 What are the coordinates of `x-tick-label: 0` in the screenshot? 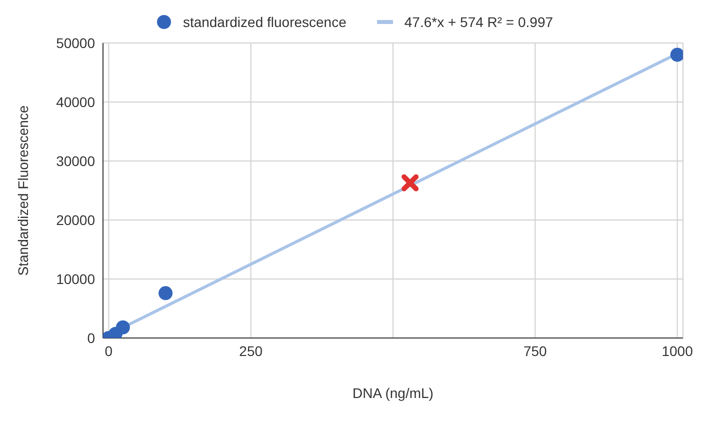 It's located at (108, 350).